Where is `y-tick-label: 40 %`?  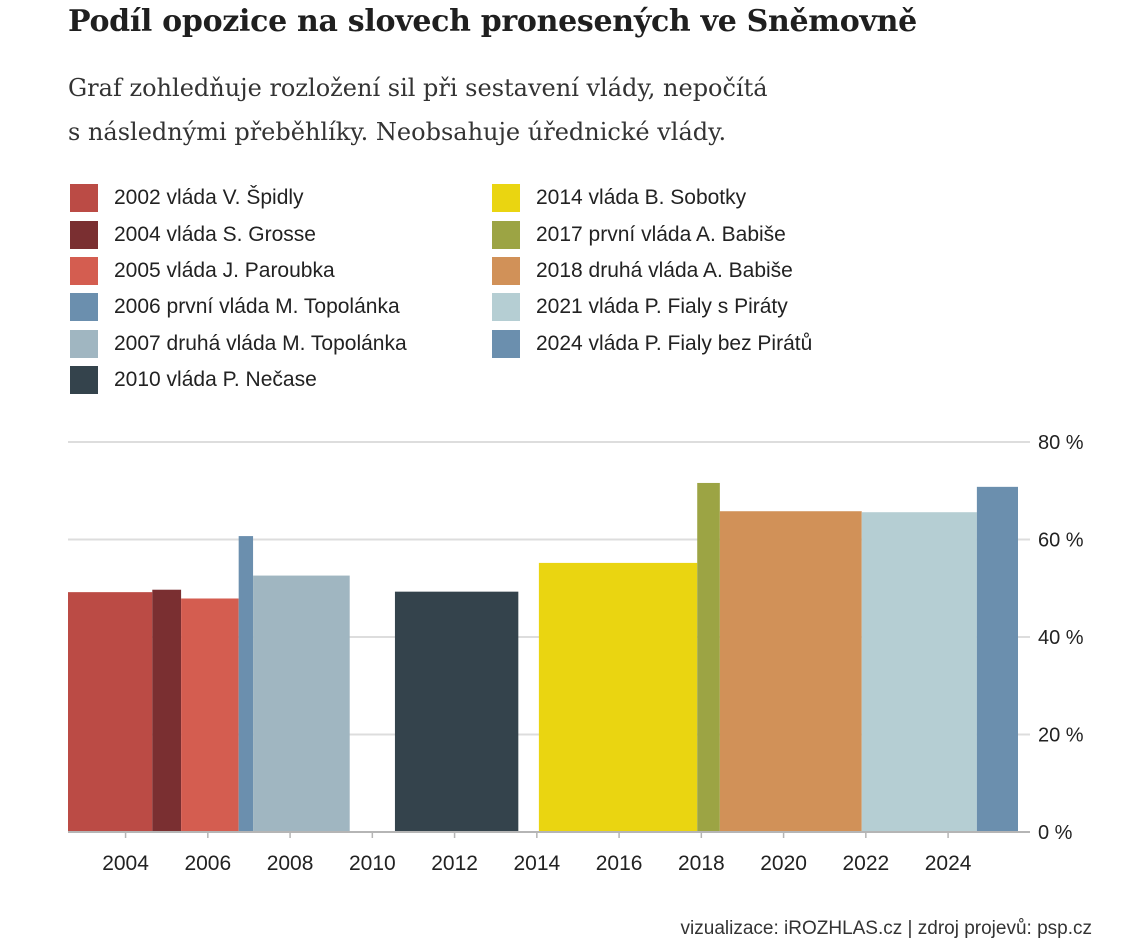
y-tick-label: 40 % is located at coordinates (1061, 638).